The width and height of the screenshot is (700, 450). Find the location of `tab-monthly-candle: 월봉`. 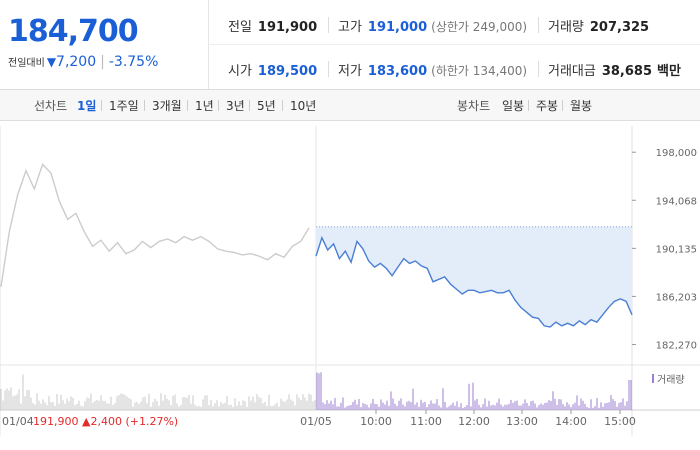

tab-monthly-candle: 월봉 is located at coordinates (581, 106).